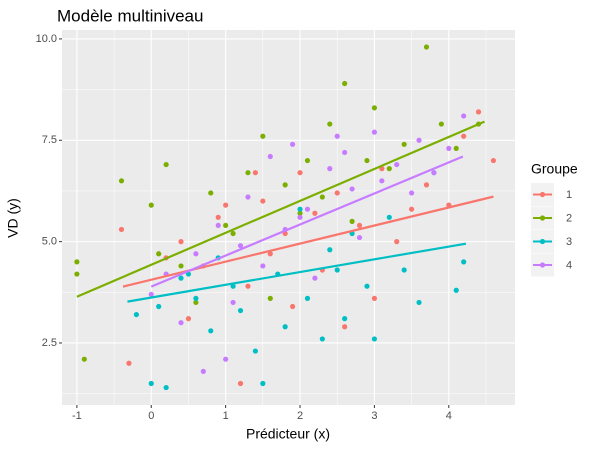 The image size is (600, 450). What do you see at coordinates (49, 343) in the screenshot?
I see `y-tick-label: 2.5` at bounding box center [49, 343].